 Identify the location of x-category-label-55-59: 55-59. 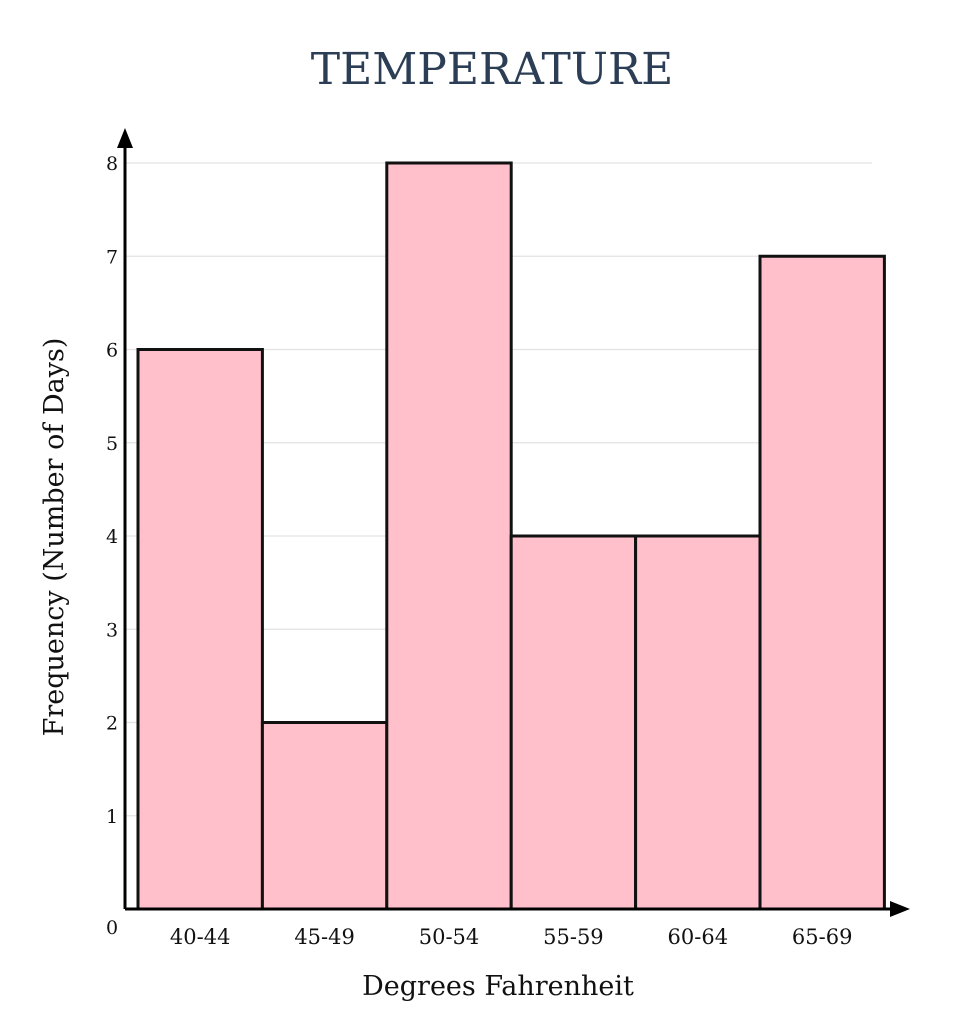
(573, 937).